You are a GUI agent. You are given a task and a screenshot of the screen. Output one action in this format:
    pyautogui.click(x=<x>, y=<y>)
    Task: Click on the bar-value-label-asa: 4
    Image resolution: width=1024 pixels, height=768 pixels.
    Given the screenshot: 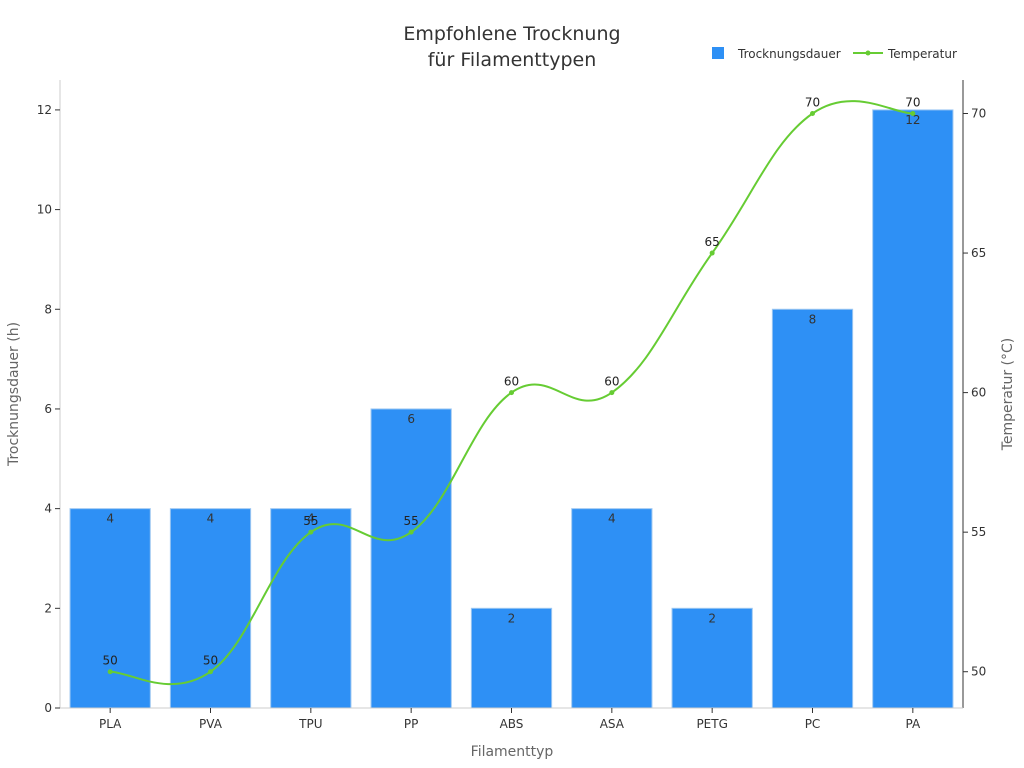 What is the action you would take?
    pyautogui.click(x=612, y=519)
    